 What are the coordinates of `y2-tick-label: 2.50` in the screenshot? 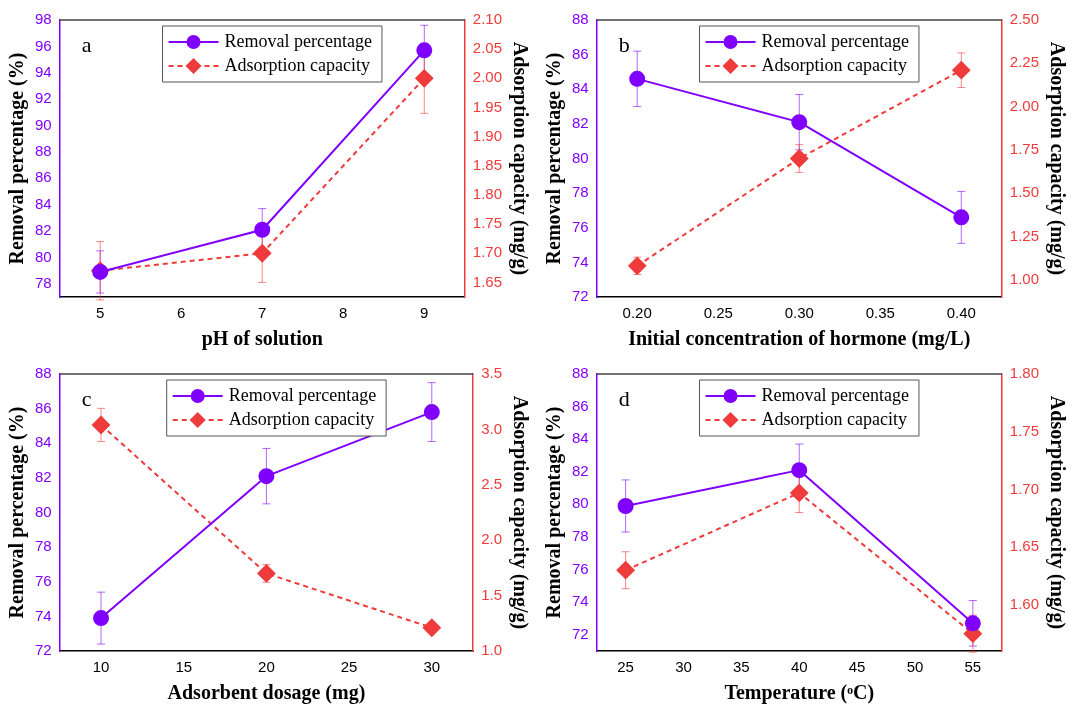 It's located at (1024, 19).